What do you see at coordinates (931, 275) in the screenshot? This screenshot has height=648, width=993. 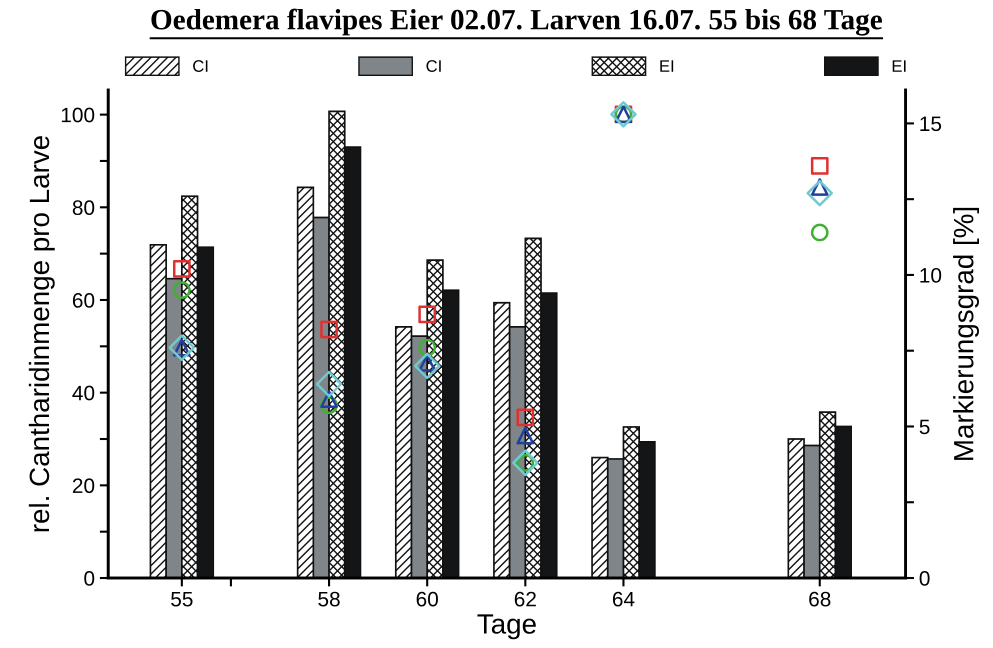 I see `y2-tick-label: 10` at bounding box center [931, 275].